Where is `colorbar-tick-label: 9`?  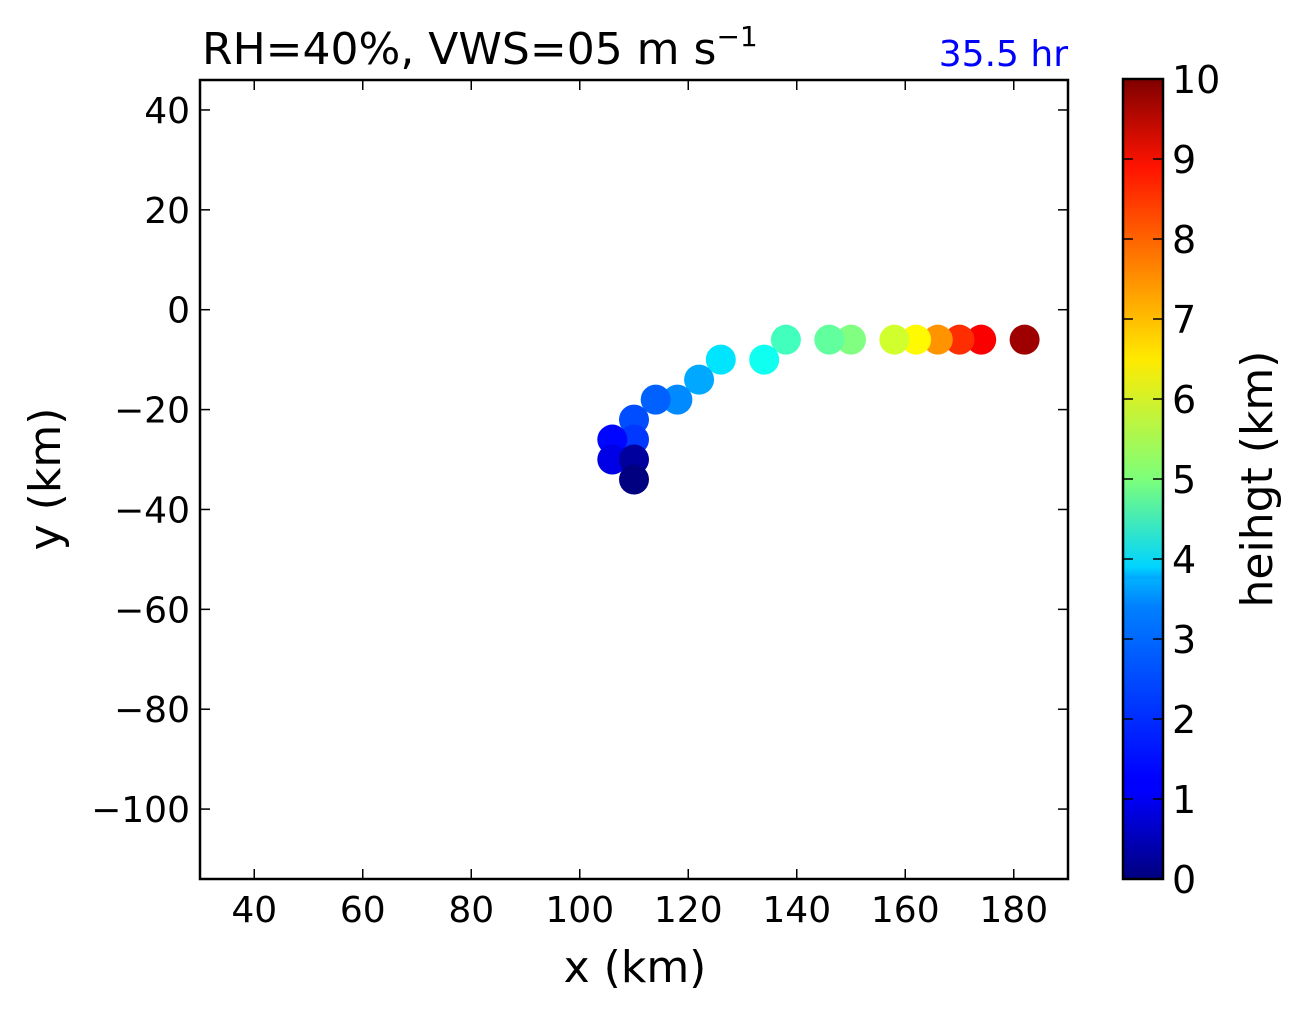
colorbar-tick-label: 9 is located at coordinates (1184, 160).